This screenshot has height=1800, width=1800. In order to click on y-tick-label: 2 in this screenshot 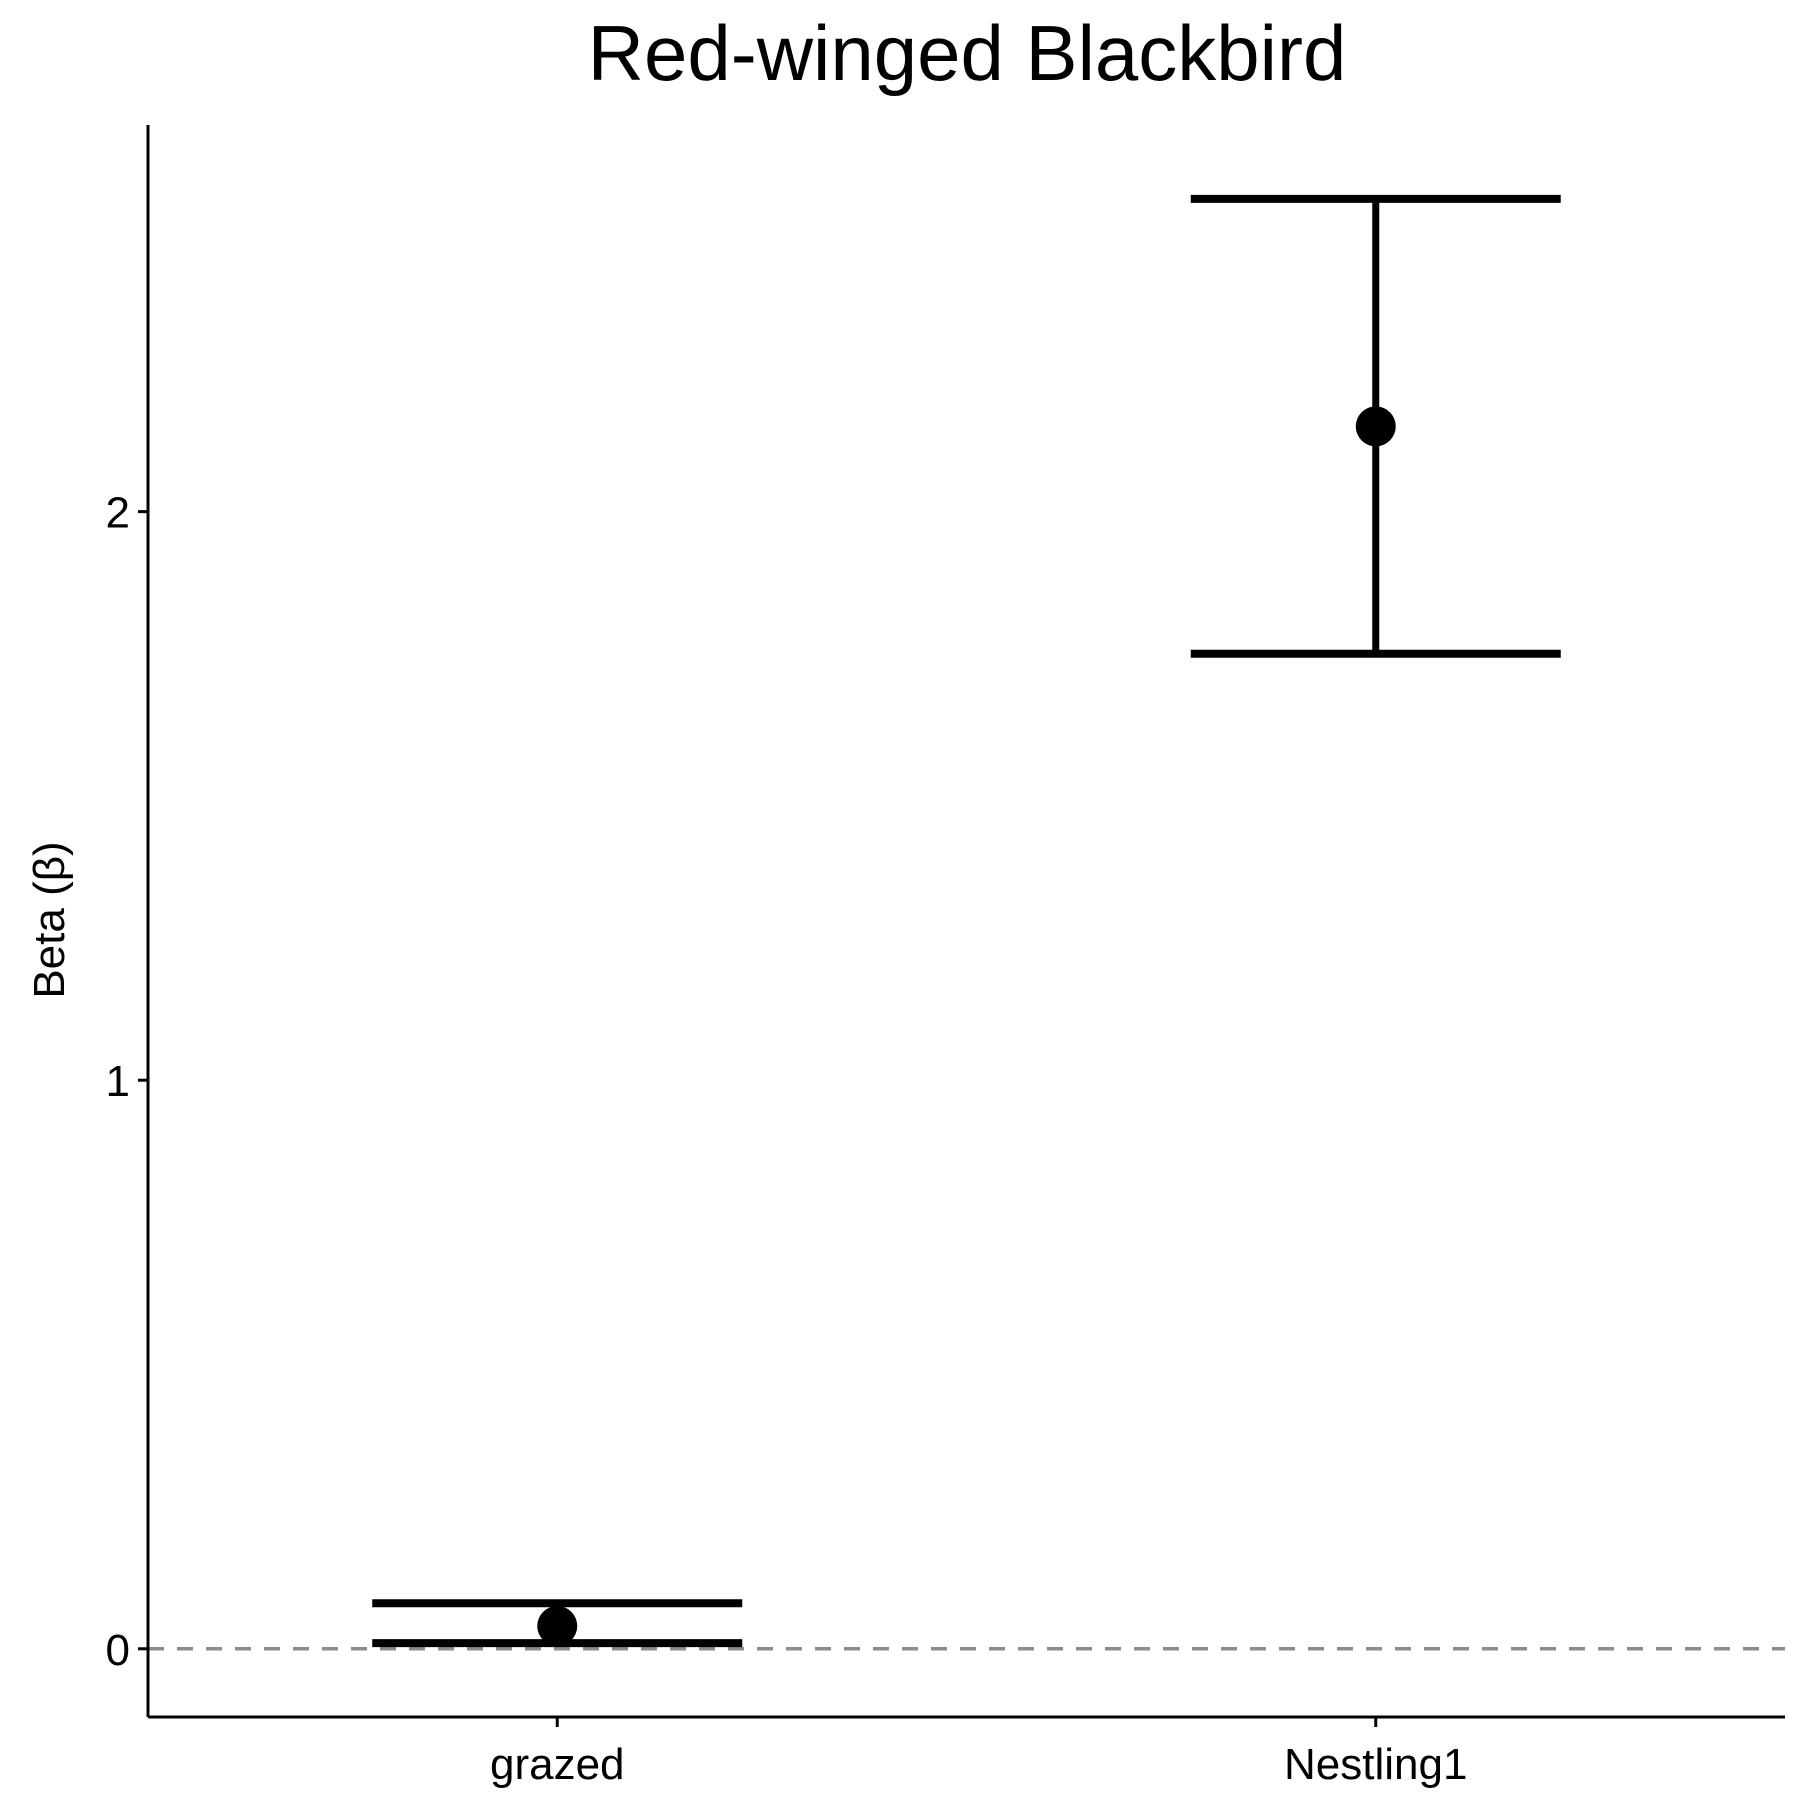, I will do `click(118, 513)`.